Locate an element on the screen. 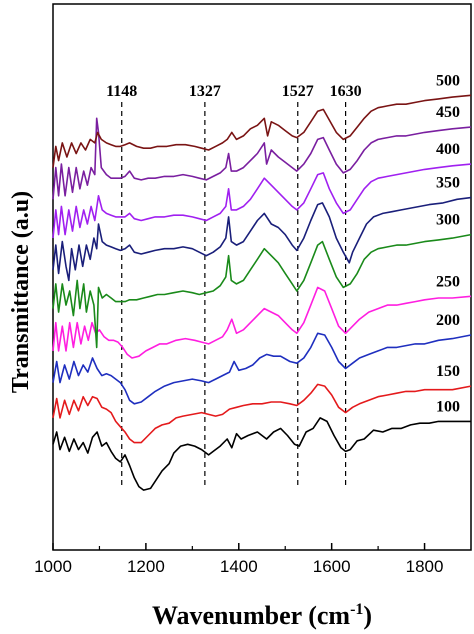 The width and height of the screenshot is (474, 634). x-tick-label-1600: 1600 is located at coordinates (332, 566).